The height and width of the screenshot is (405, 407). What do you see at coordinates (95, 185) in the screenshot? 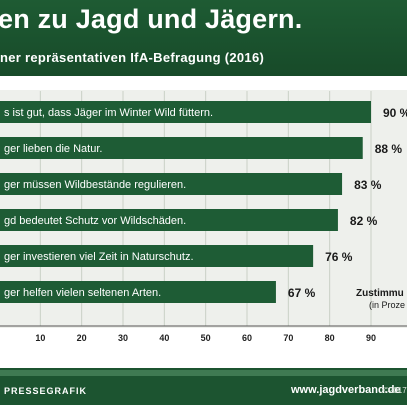
I see `bar-category-label: ger müssen Wildbestände regulieren.` at bounding box center [95, 185].